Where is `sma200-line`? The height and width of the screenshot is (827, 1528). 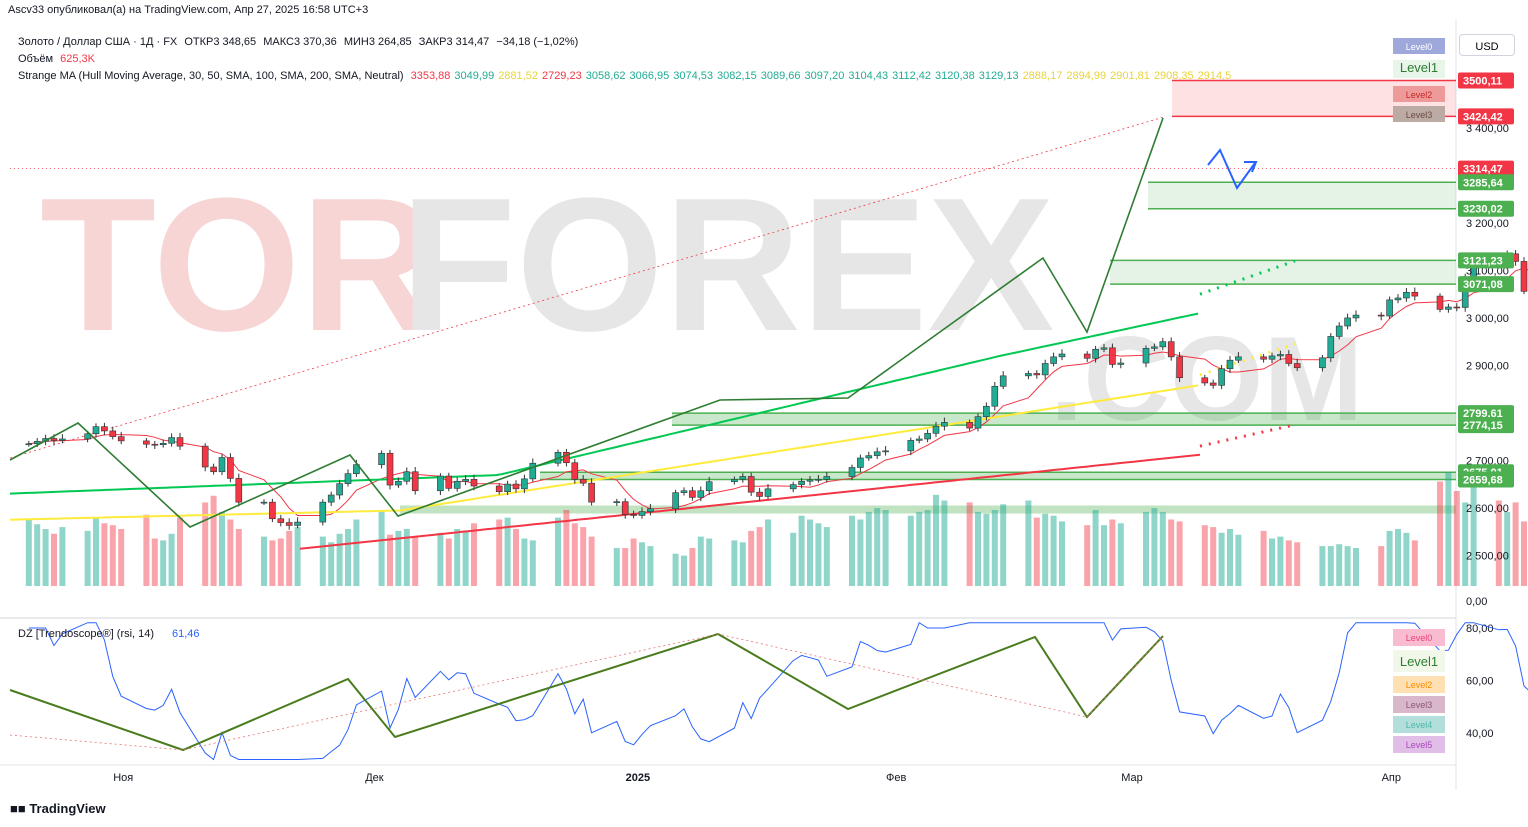 sma200-line is located at coordinates (750, 501).